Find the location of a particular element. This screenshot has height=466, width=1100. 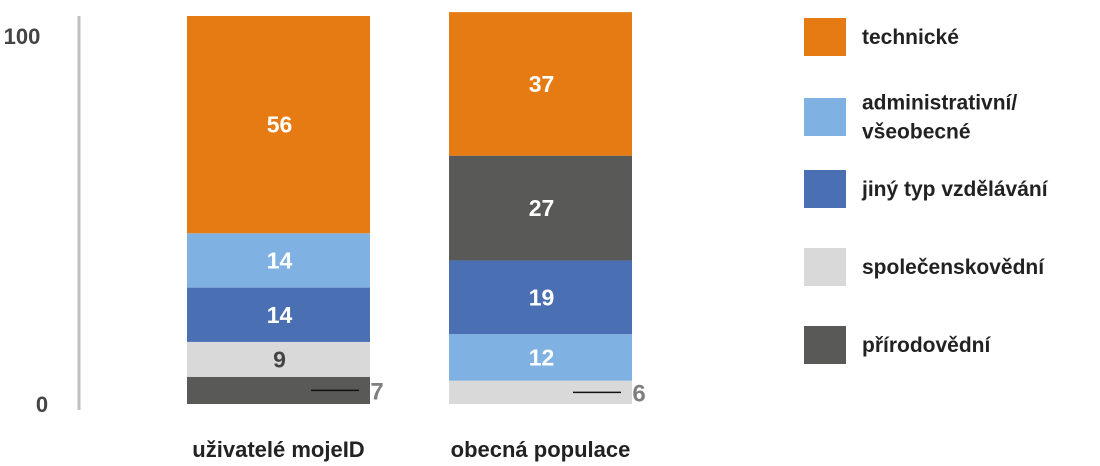

data-label: 27 is located at coordinates (542, 208).